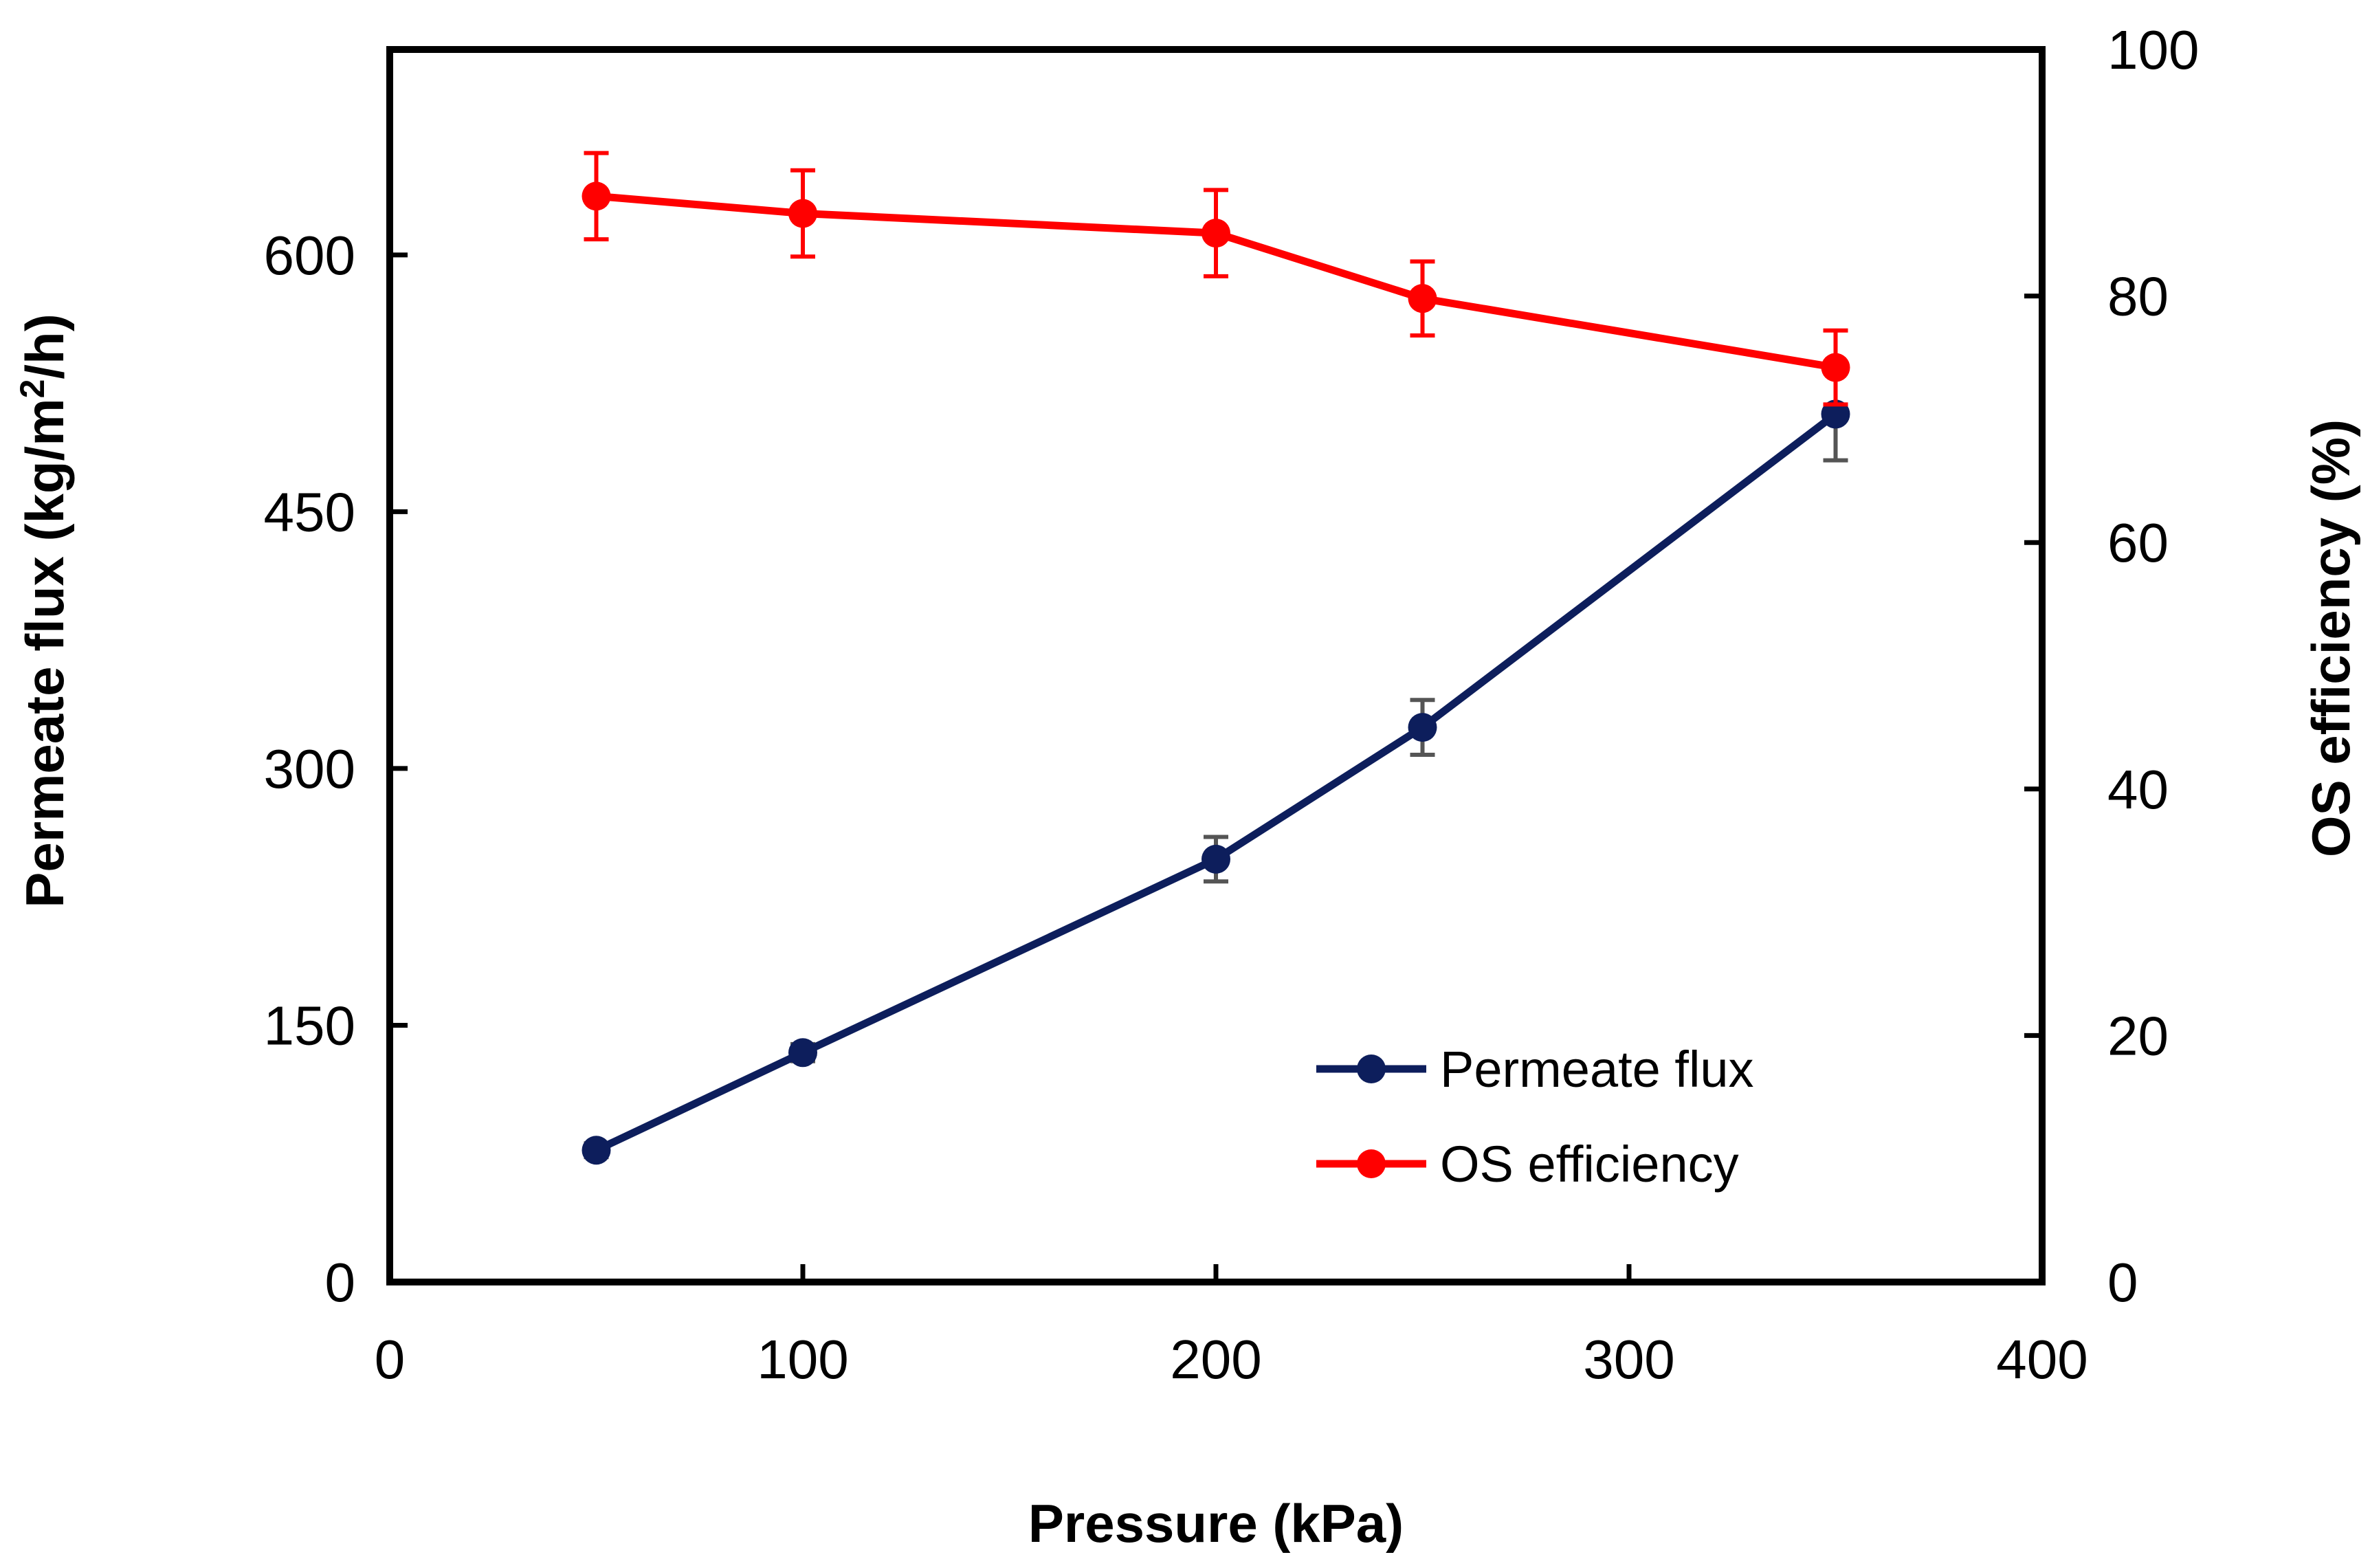 This screenshot has width=2370, height=1568. Describe the element at coordinates (2138, 789) in the screenshot. I see `y-right-tick-label: 40` at that location.